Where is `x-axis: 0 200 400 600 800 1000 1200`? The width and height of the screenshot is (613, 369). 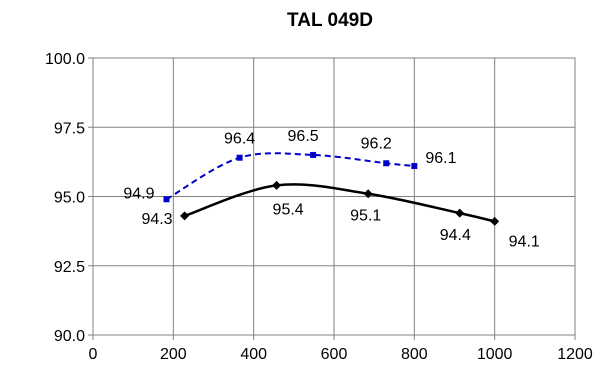
x-axis: 0 200 400 600 800 1000 1200 is located at coordinates (341, 349).